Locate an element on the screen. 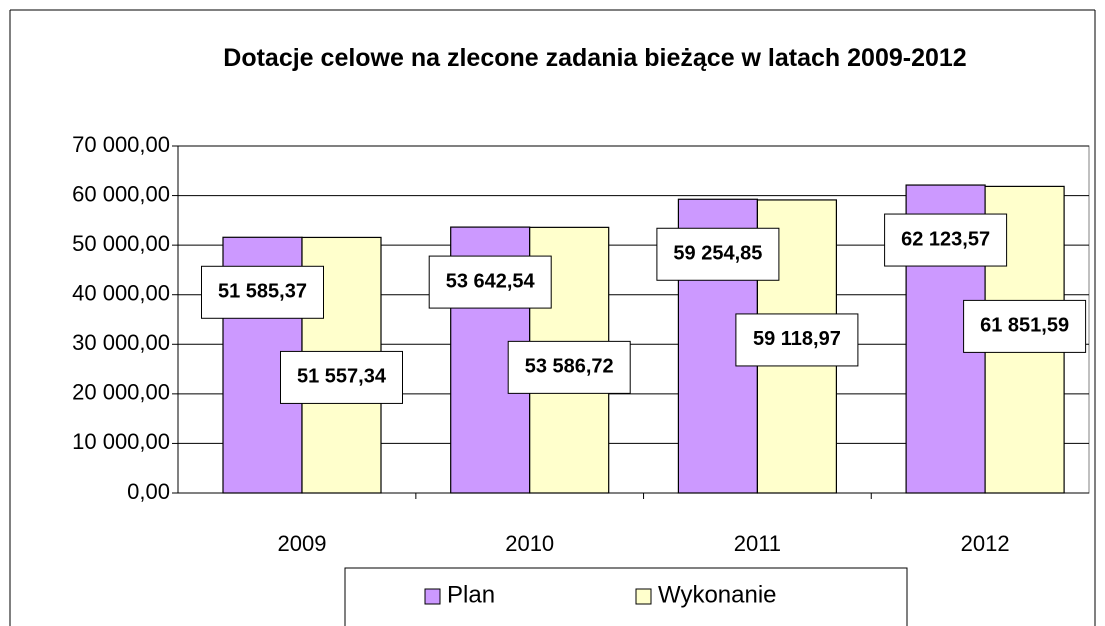 The width and height of the screenshot is (1105, 626). data-label: 51 557,34 is located at coordinates (342, 377).